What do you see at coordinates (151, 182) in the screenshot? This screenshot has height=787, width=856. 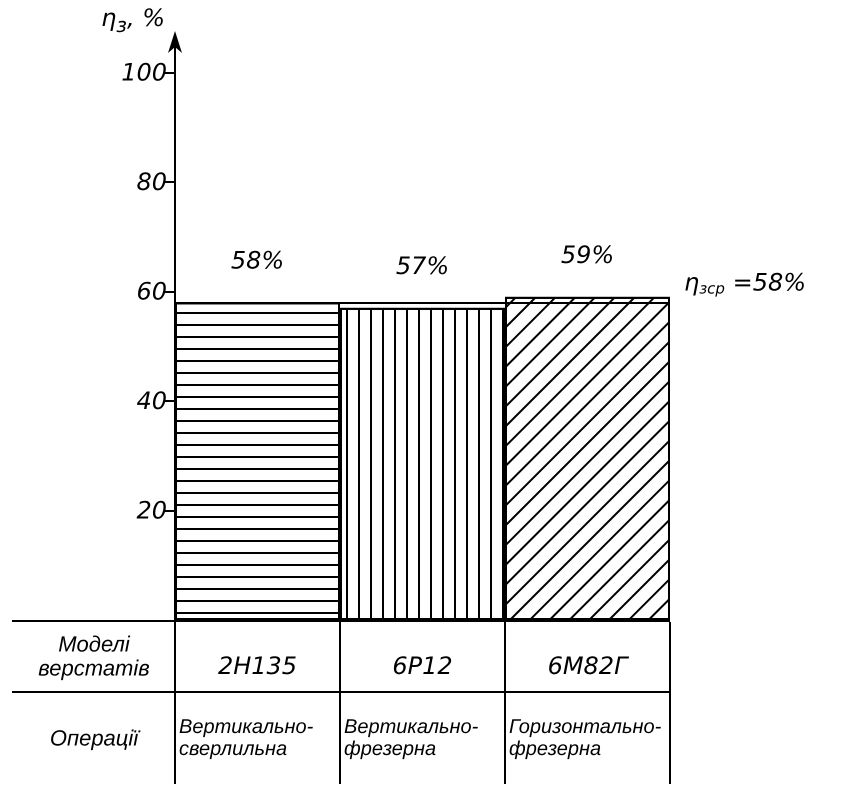 I see `y-tick-label: 80` at bounding box center [151, 182].